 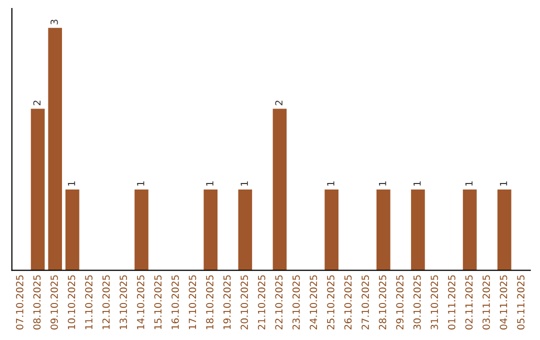 What do you see at coordinates (54, 302) in the screenshot?
I see `x-tick-label: 09.10.2025` at bounding box center [54, 302].